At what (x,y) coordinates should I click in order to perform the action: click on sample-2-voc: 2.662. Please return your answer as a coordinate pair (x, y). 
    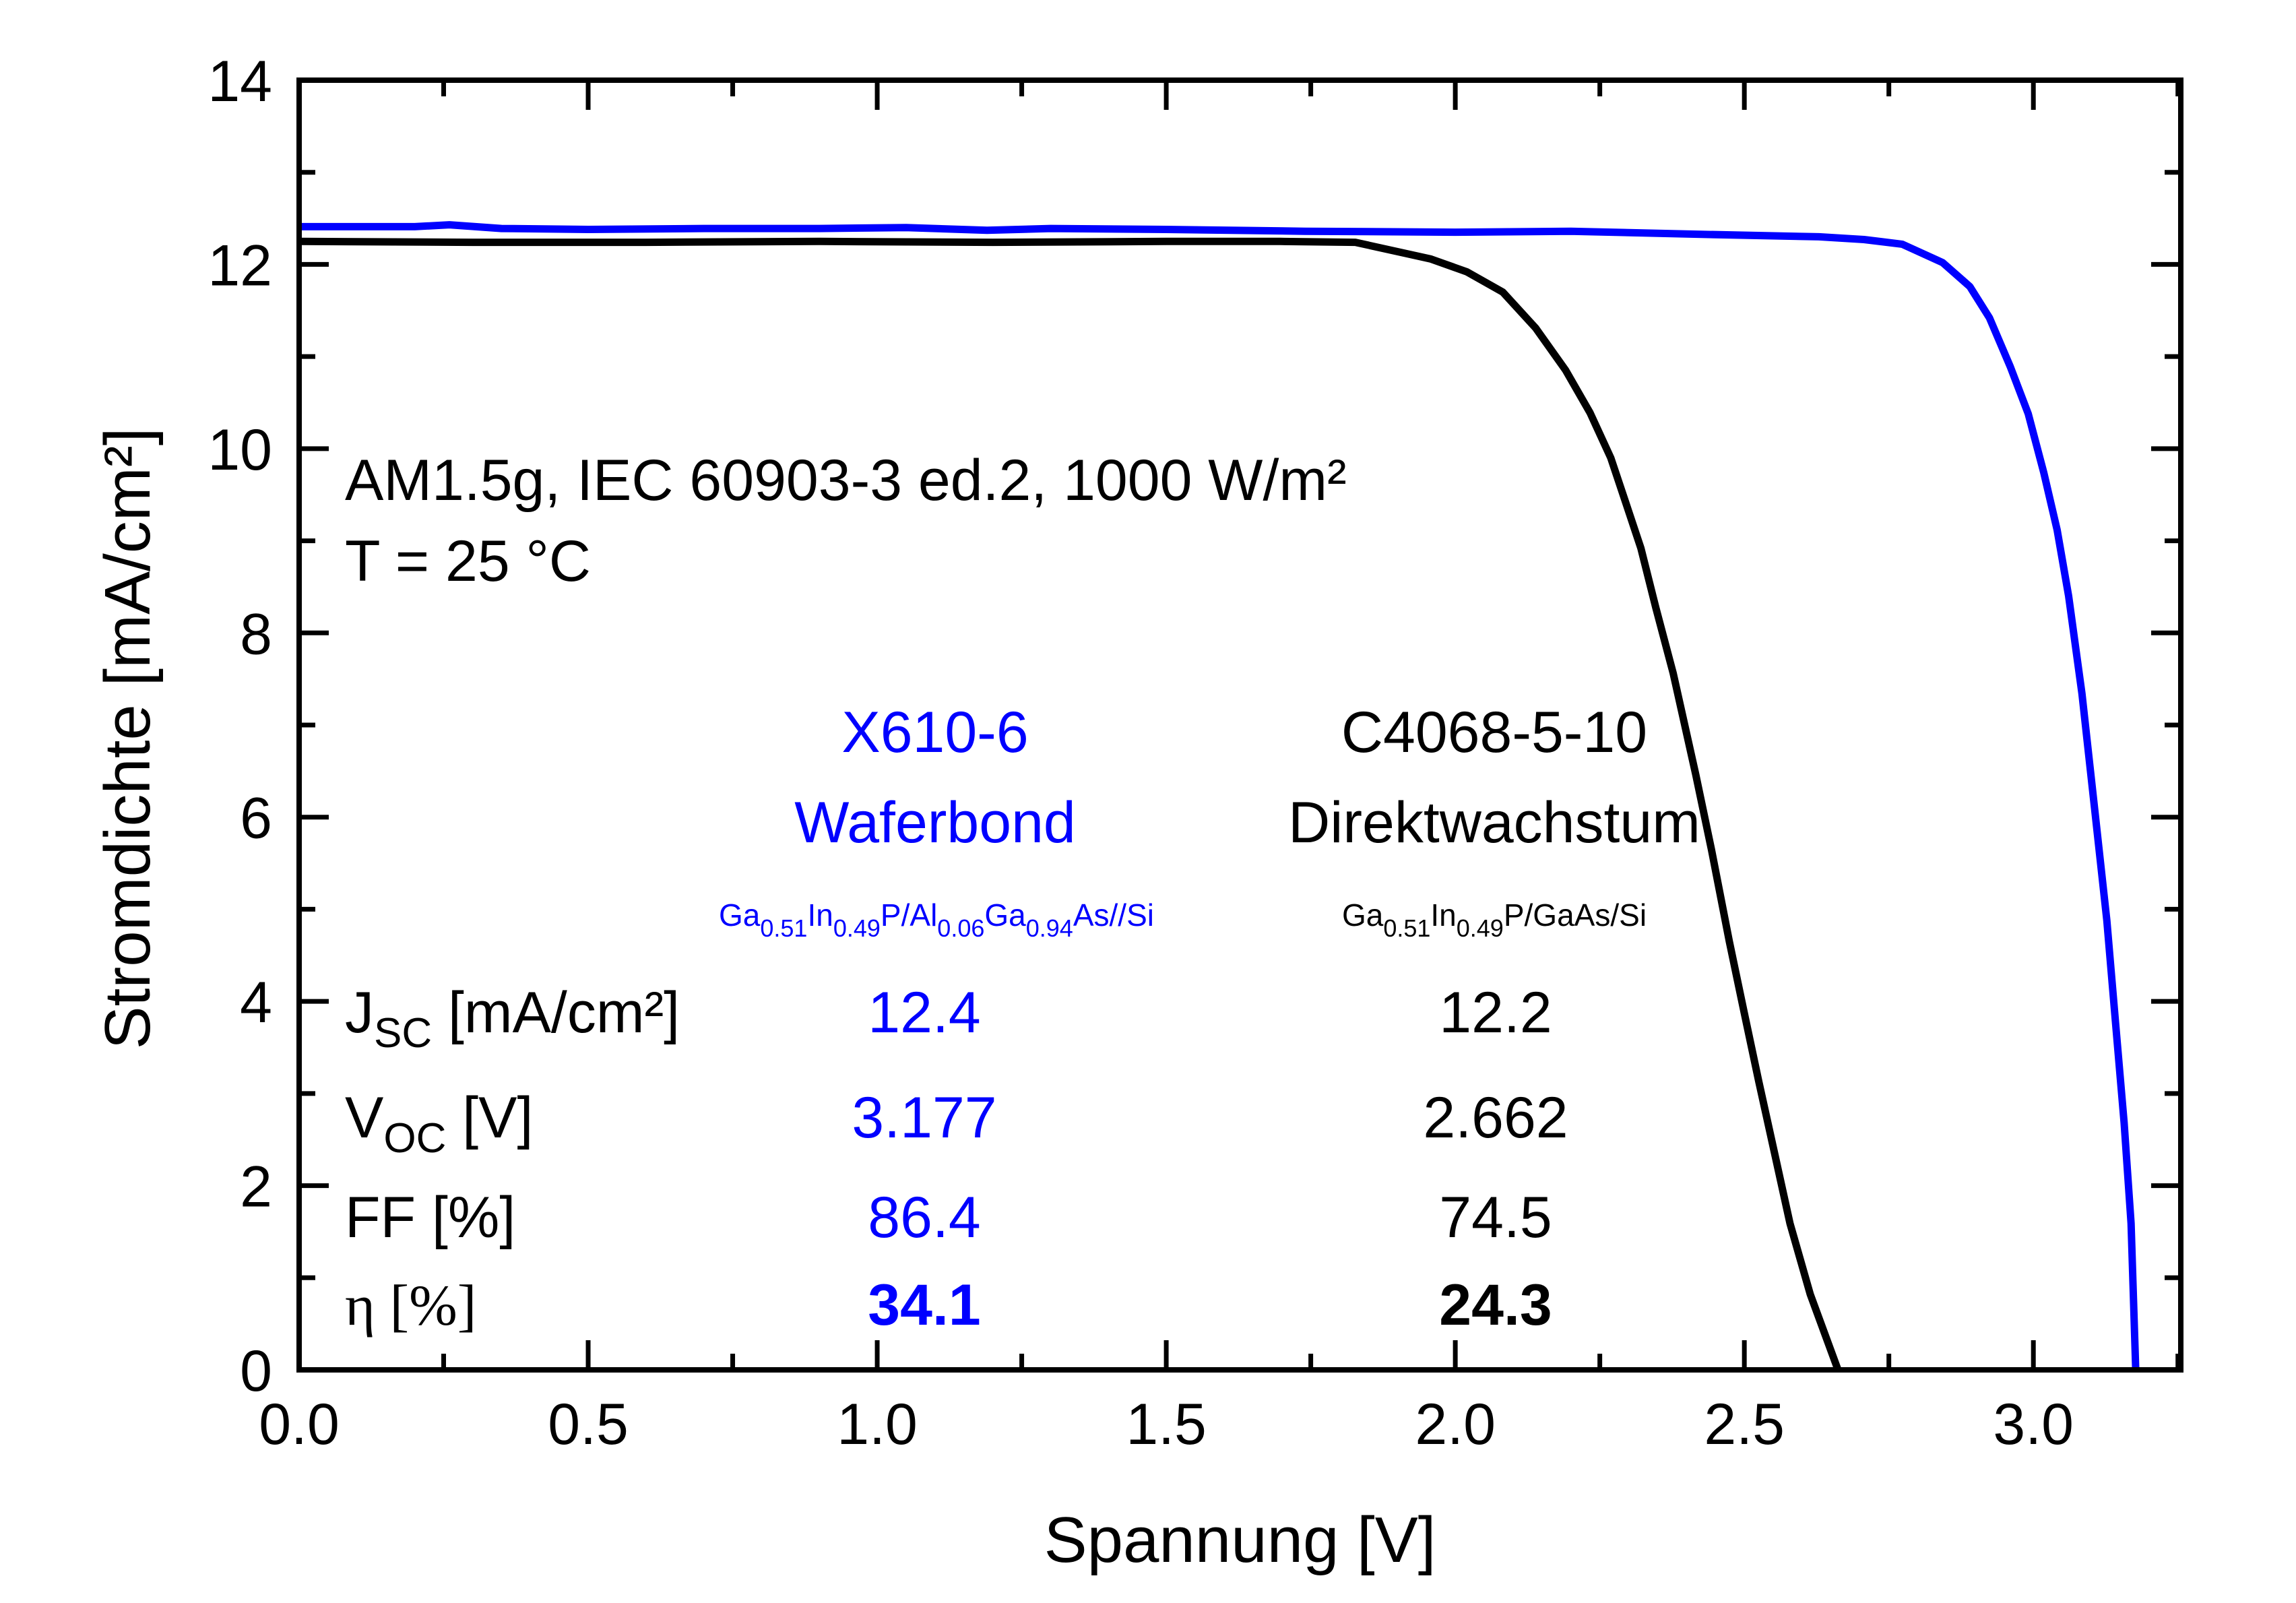
    Looking at the image, I should click on (1495, 1118).